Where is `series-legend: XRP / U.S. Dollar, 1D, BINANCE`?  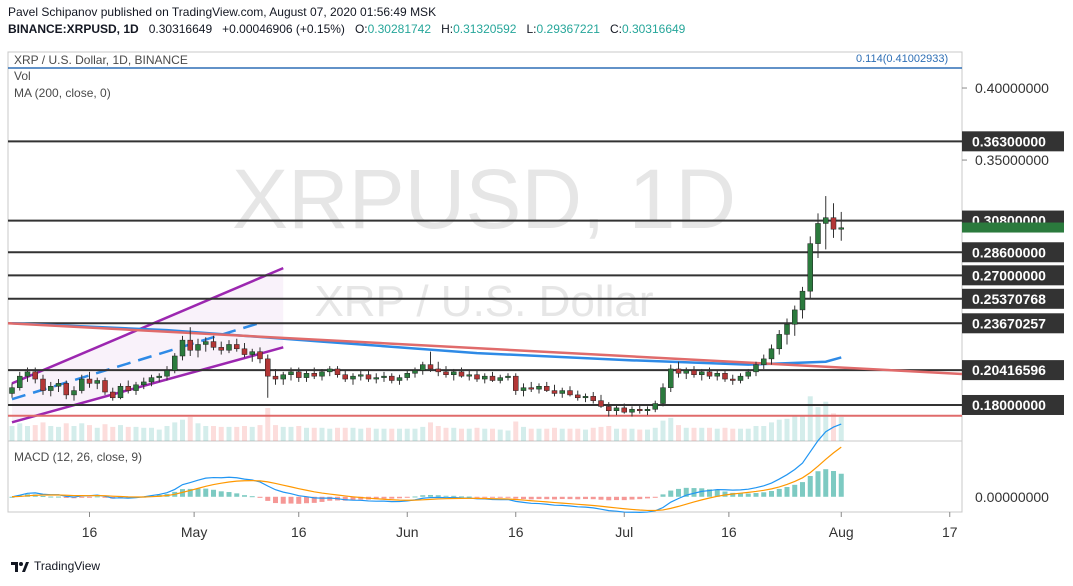 series-legend: XRP / U.S. Dollar, 1D, BINANCE is located at coordinates (101, 60).